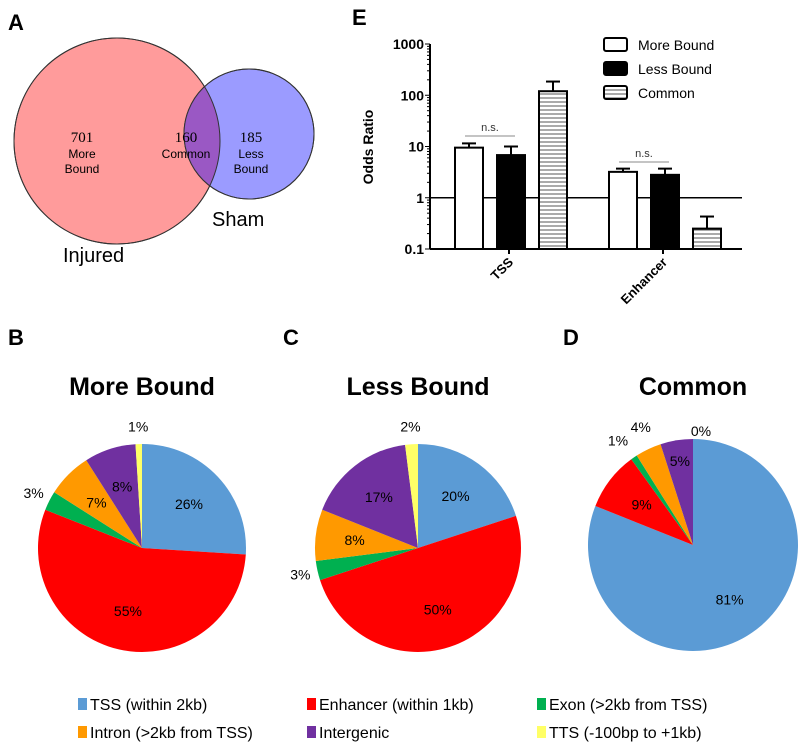  What do you see at coordinates (628, 705) in the screenshot?
I see `legend-label-exon: Exon (>2kb from TSS)` at bounding box center [628, 705].